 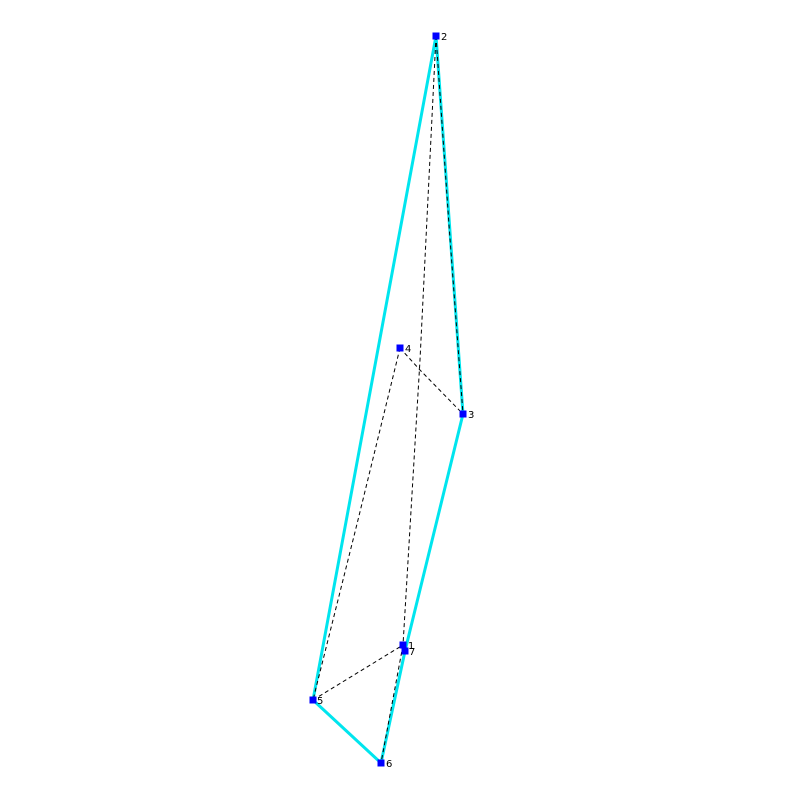 I want to click on node-label: 4, so click(x=408, y=349).